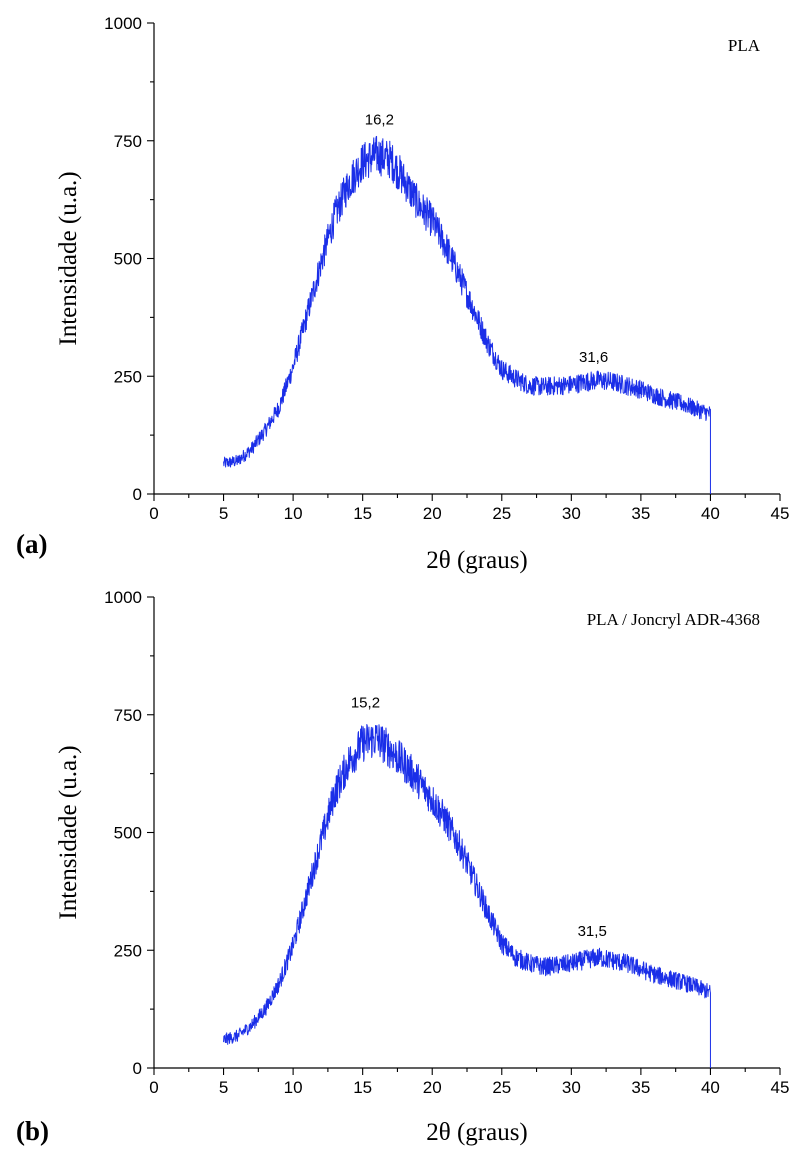 The height and width of the screenshot is (1154, 796). I want to click on peak-label: 31,6, so click(593, 357).